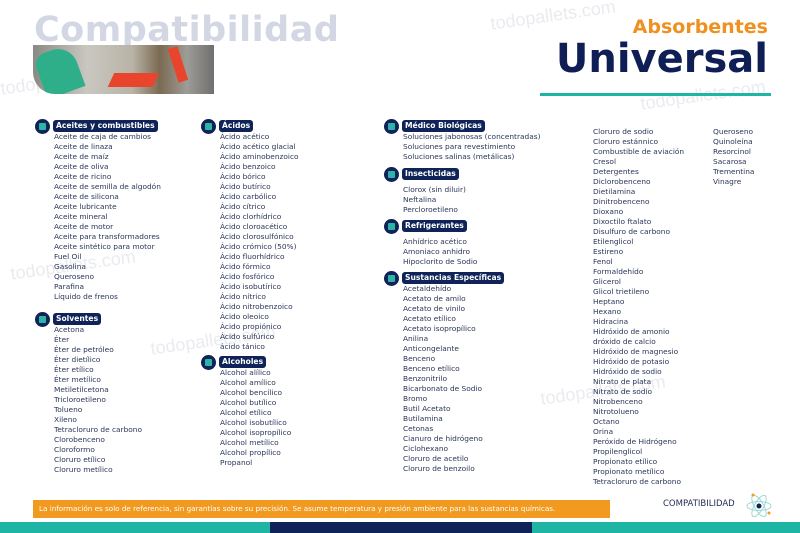 Image resolution: width=800 pixels, height=533 pixels. I want to click on list-item: Hidróxido de amonio, so click(631, 331).